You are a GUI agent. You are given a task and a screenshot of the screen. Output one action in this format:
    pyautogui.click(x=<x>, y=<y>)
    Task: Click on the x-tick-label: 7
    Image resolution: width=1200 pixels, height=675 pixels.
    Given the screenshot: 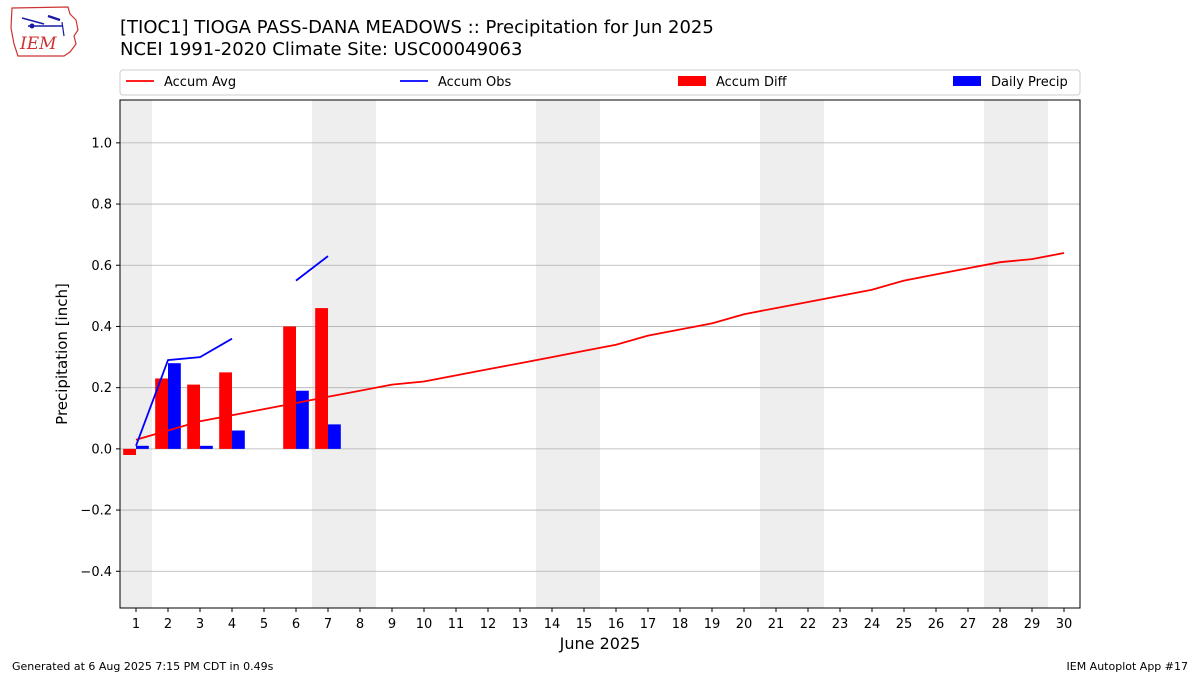 What is the action you would take?
    pyautogui.click(x=328, y=624)
    